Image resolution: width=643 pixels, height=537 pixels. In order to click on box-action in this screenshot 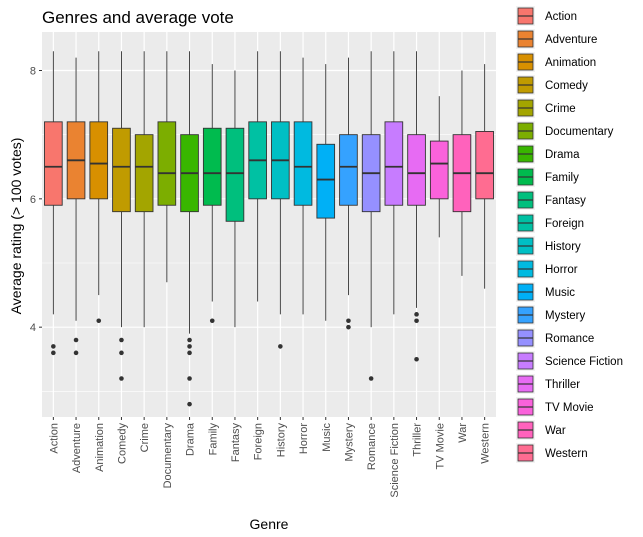, I will do `click(53, 203)`.